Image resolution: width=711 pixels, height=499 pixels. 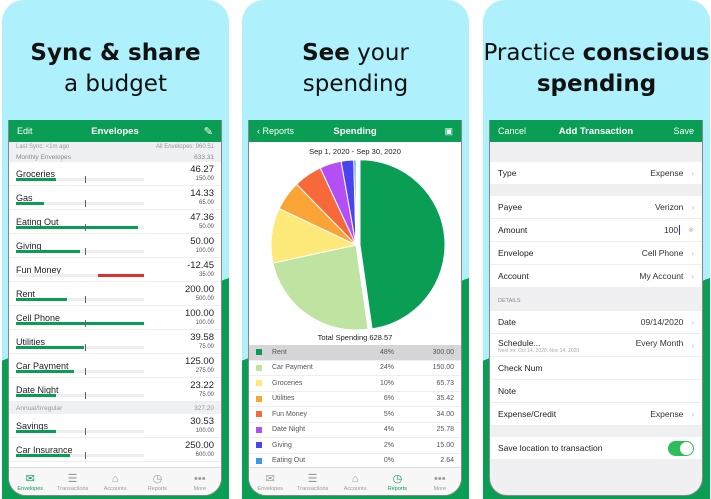 I want to click on legend-value: 2.64, so click(x=447, y=461).